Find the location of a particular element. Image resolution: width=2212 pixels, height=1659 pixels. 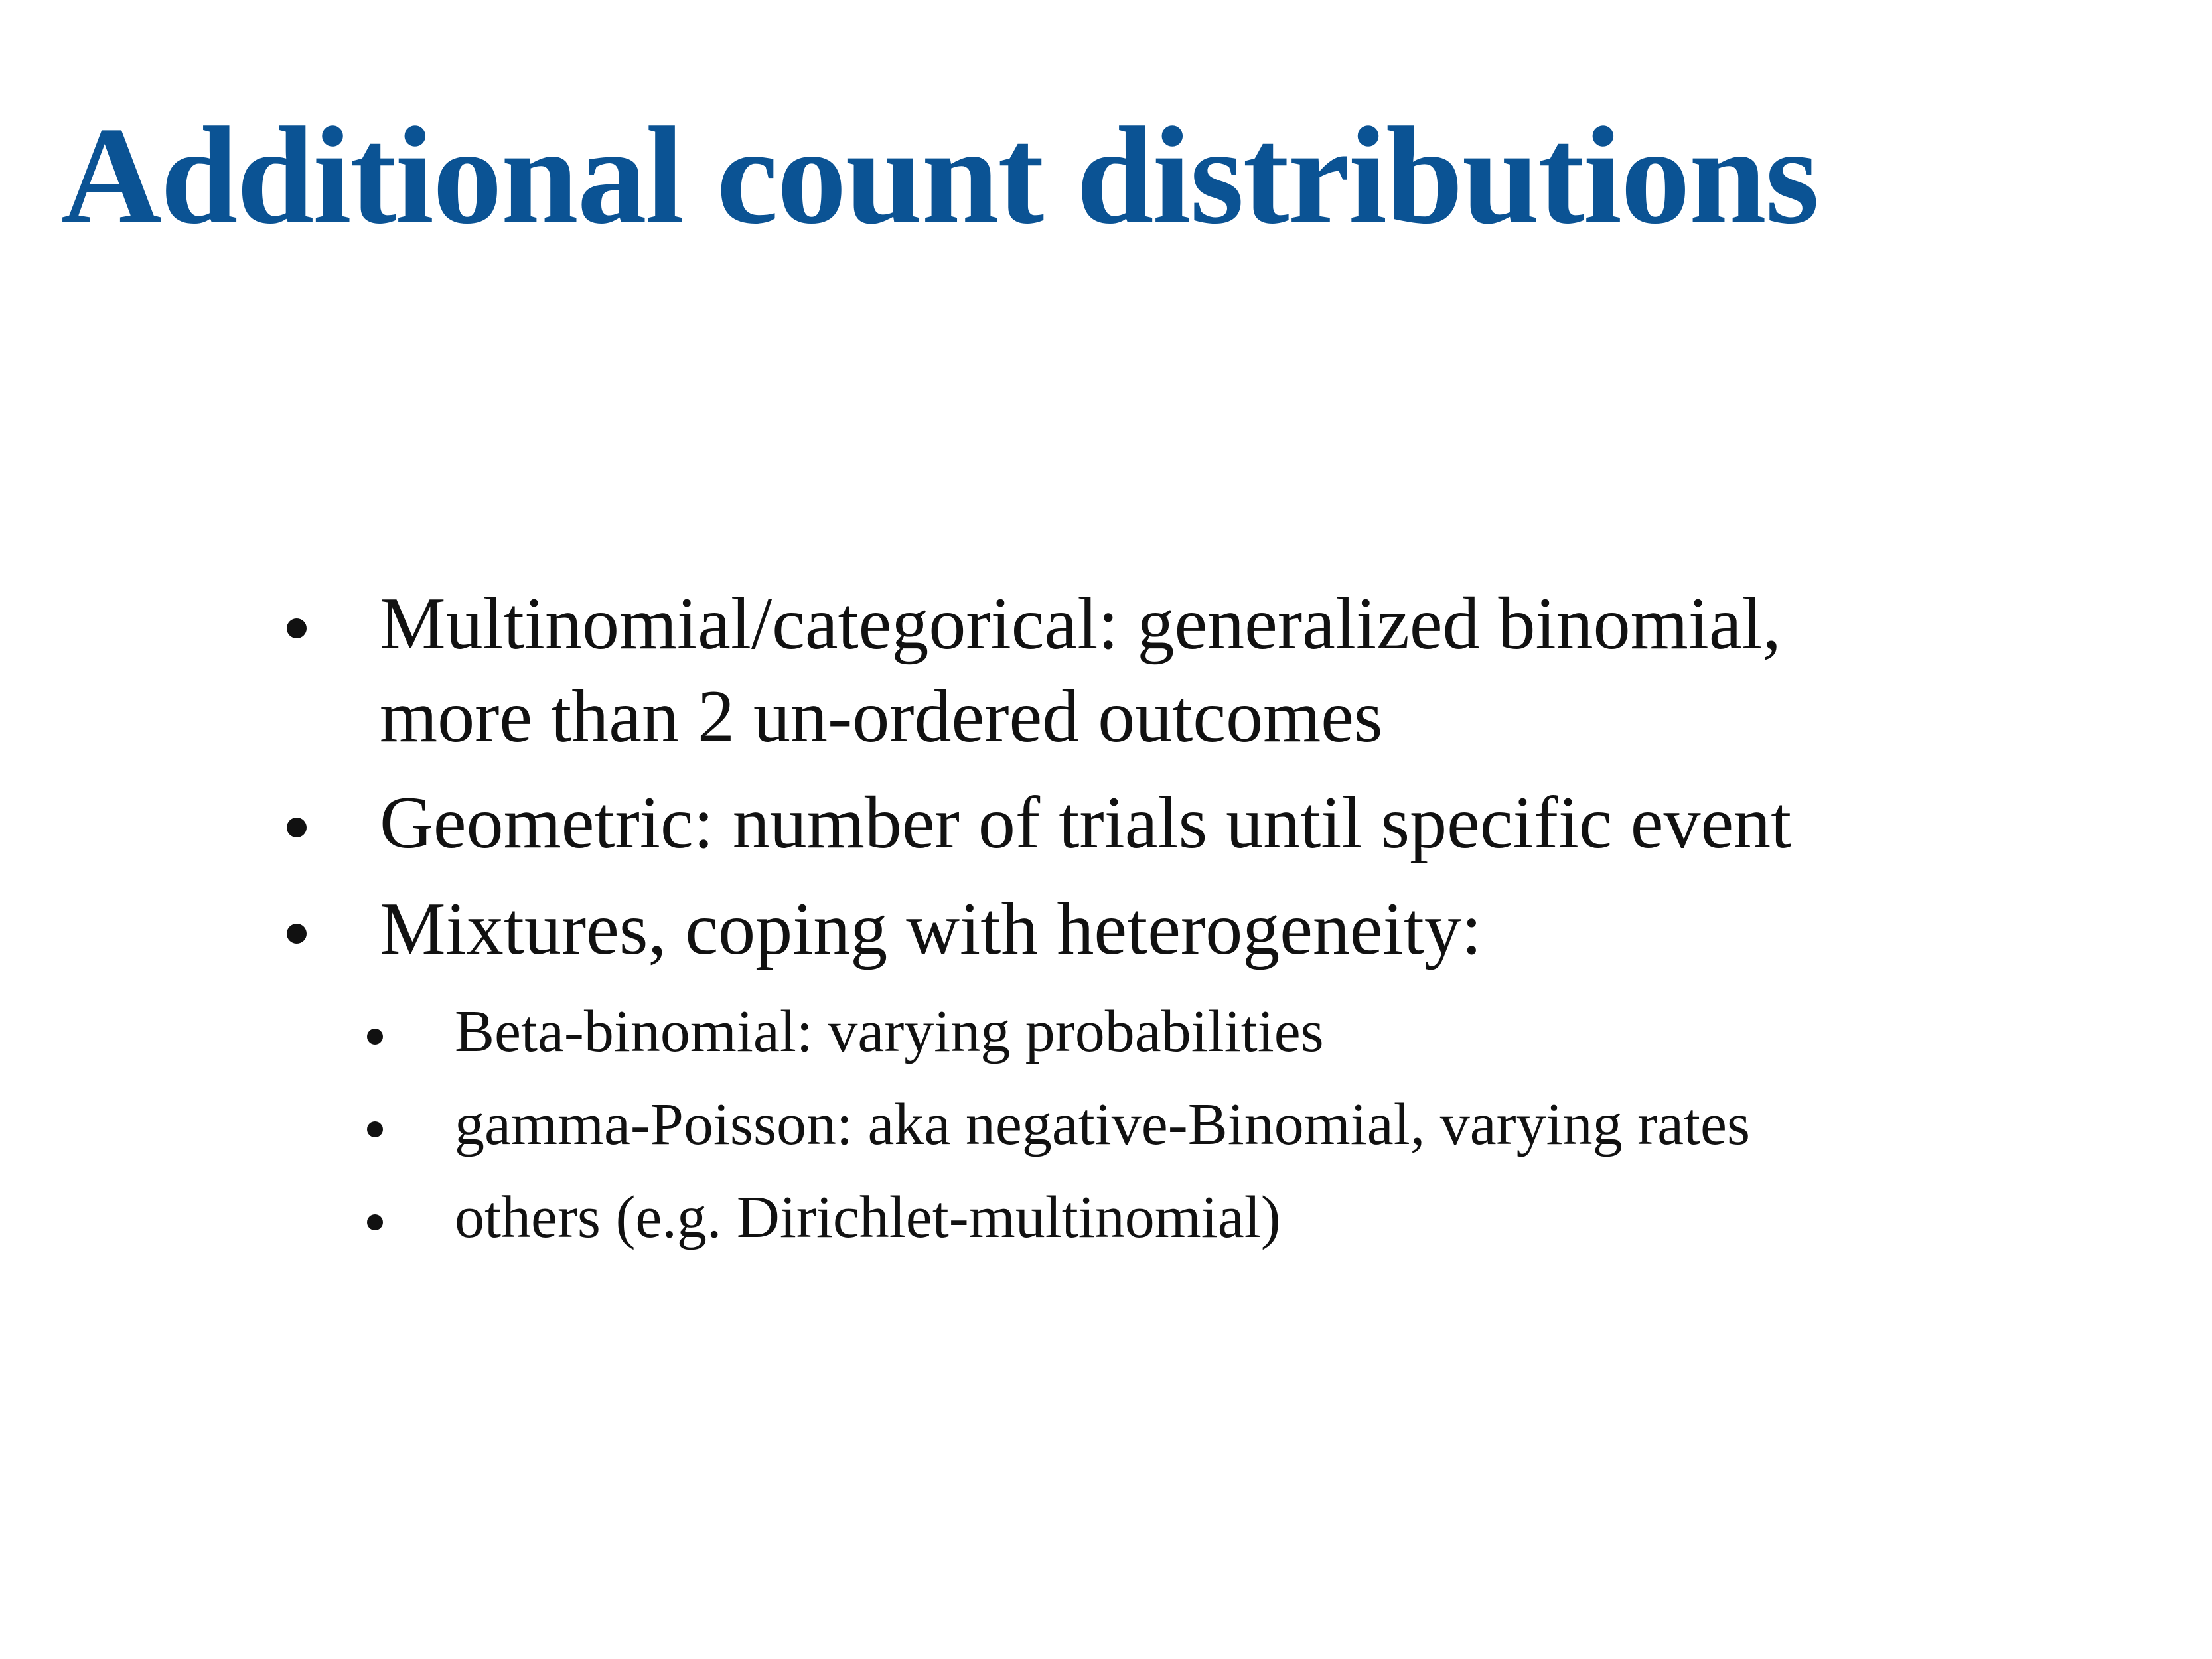

bullet-text-line: more than 2 un-ordered outcomes is located at coordinates (881, 717).